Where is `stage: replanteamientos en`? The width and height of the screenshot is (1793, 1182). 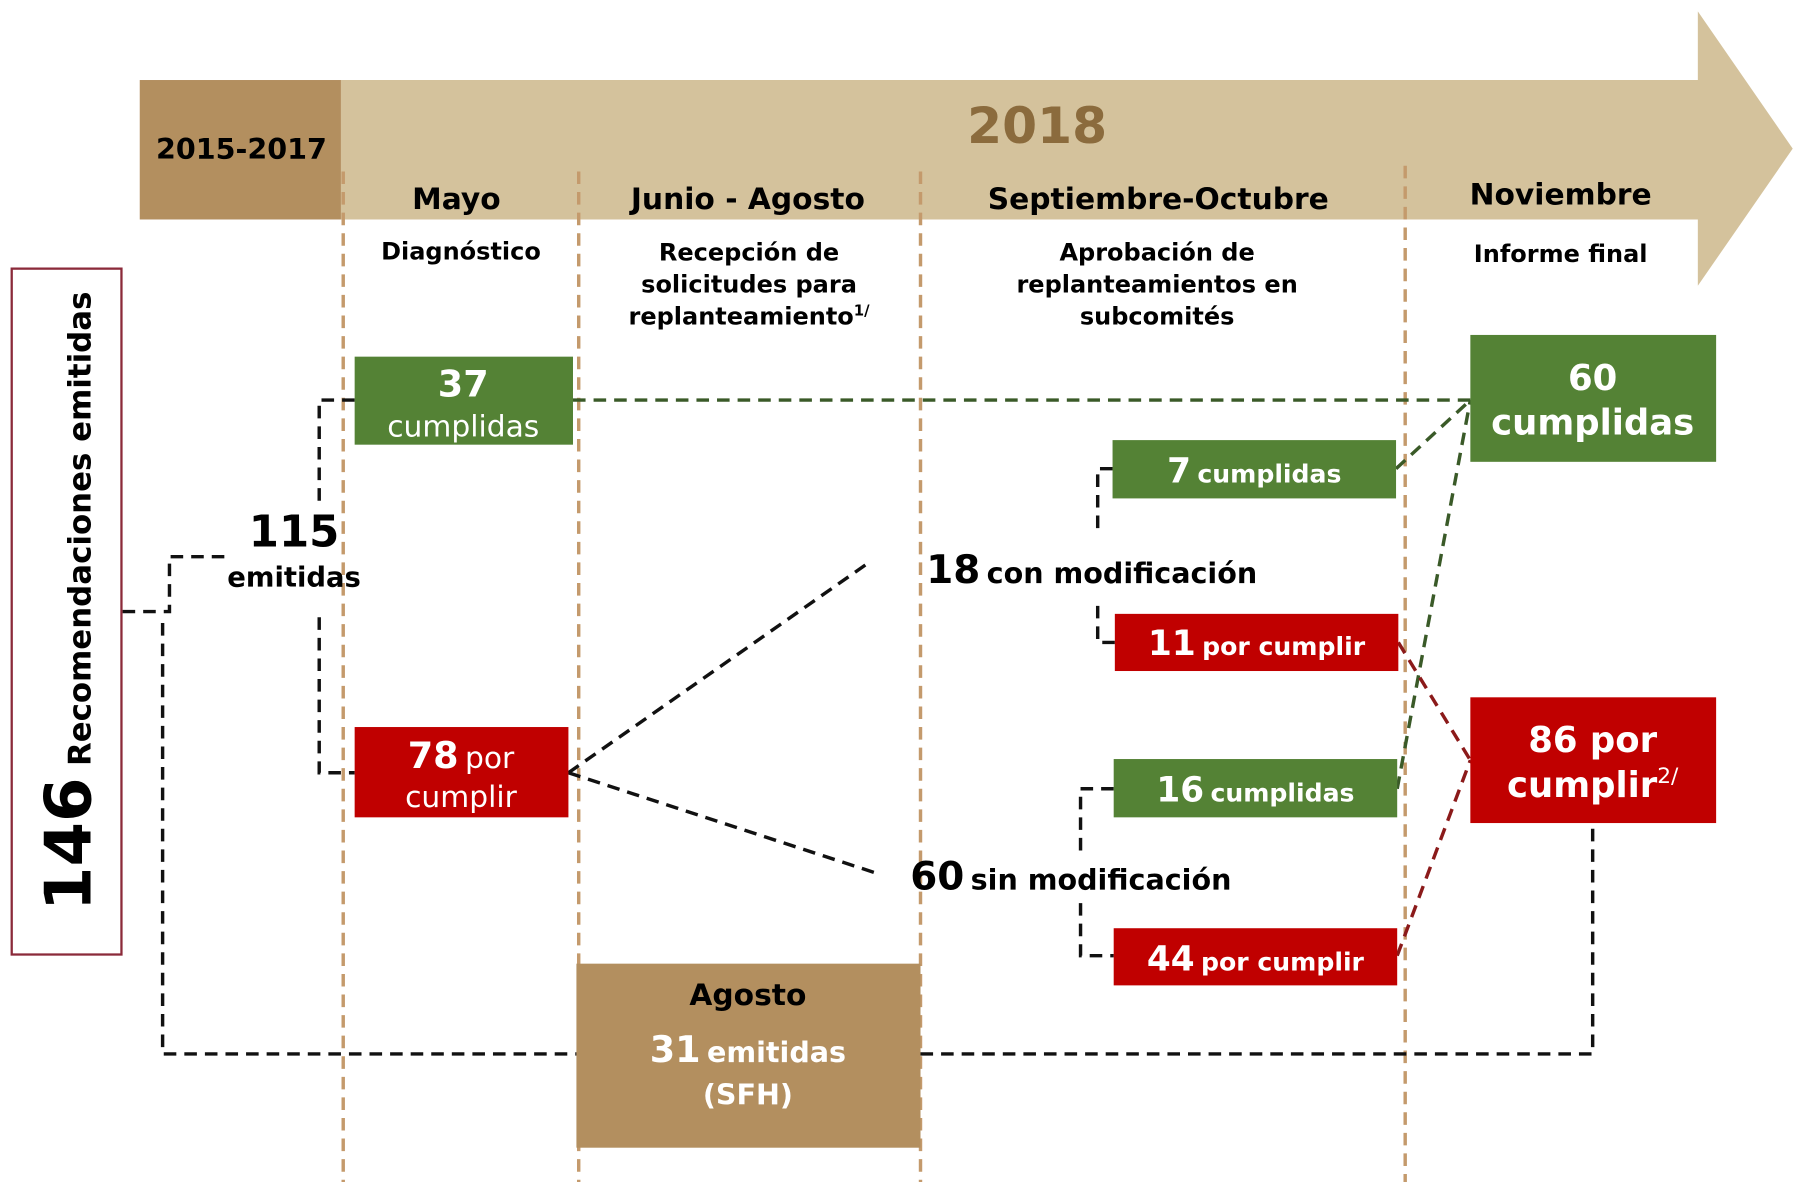 stage: replanteamientos en is located at coordinates (1156, 285).